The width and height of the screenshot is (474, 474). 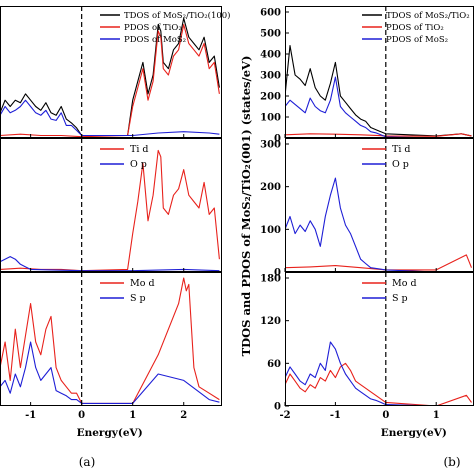 I want to click on caption-a: (a), so click(x=87, y=462).